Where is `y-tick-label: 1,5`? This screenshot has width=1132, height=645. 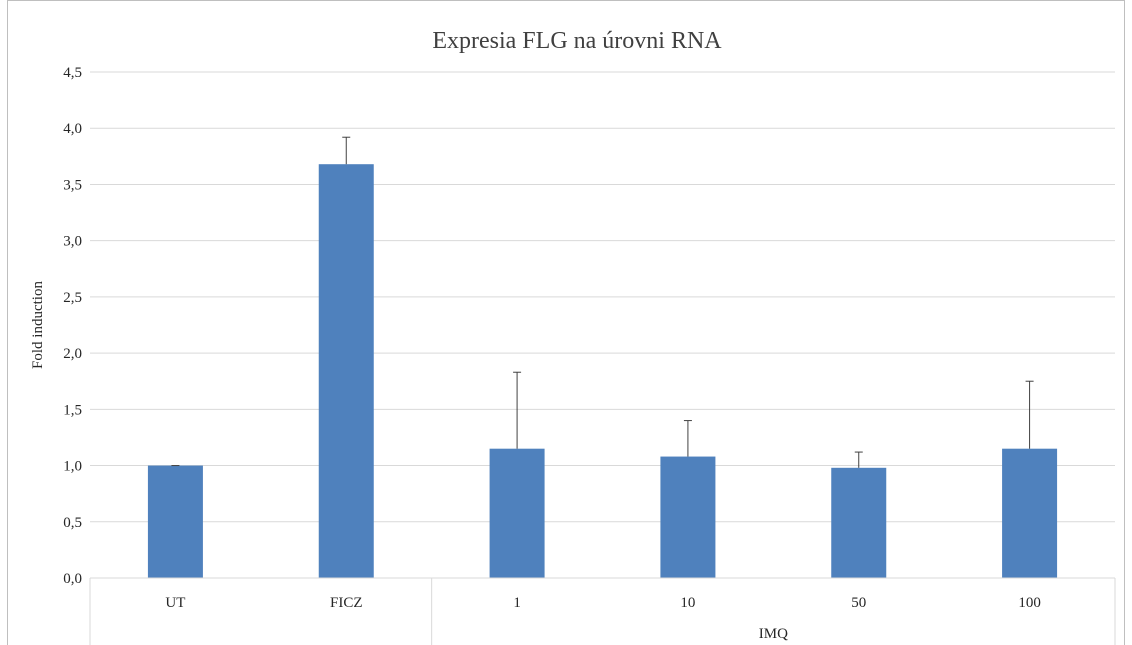
y-tick-label: 1,5 is located at coordinates (72, 410).